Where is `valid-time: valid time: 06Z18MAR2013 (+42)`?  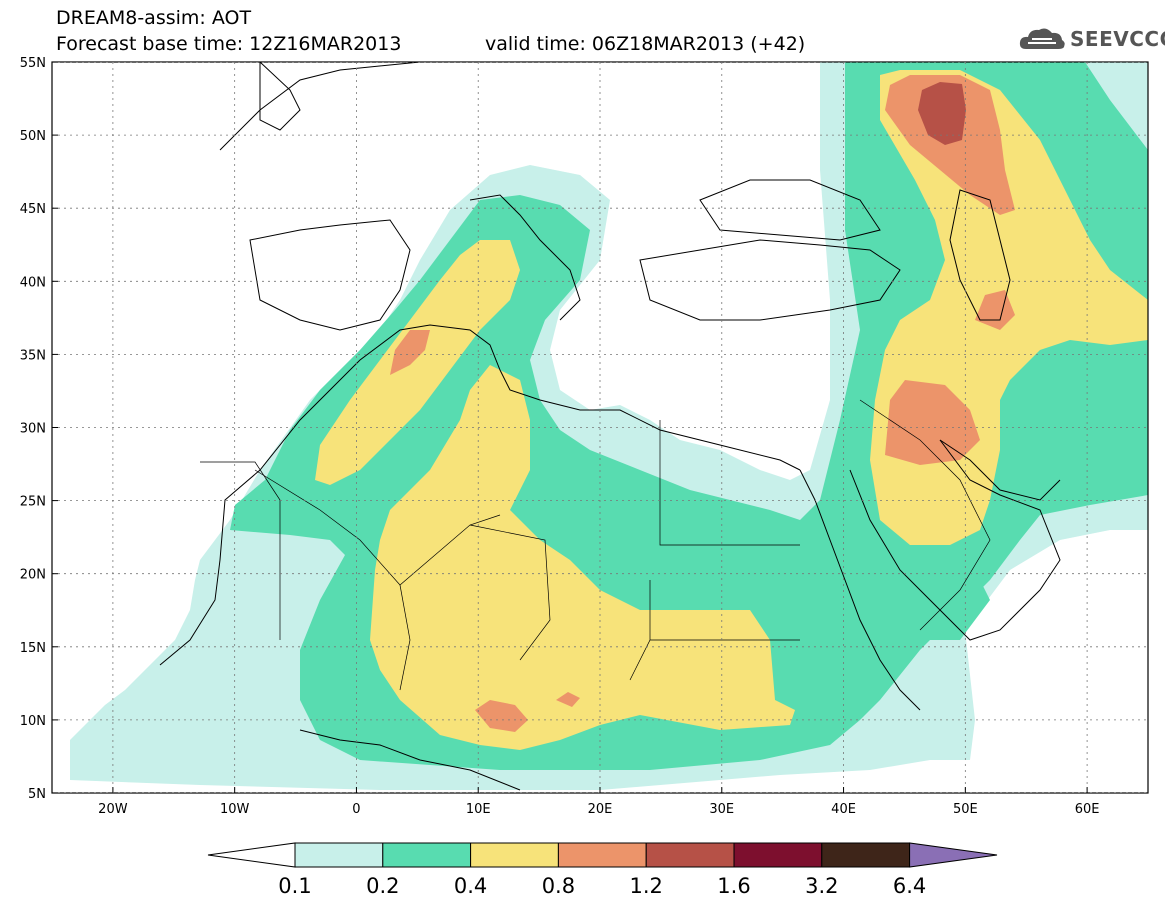
valid-time: valid time: 06Z18MAR2013 (+42) is located at coordinates (645, 44).